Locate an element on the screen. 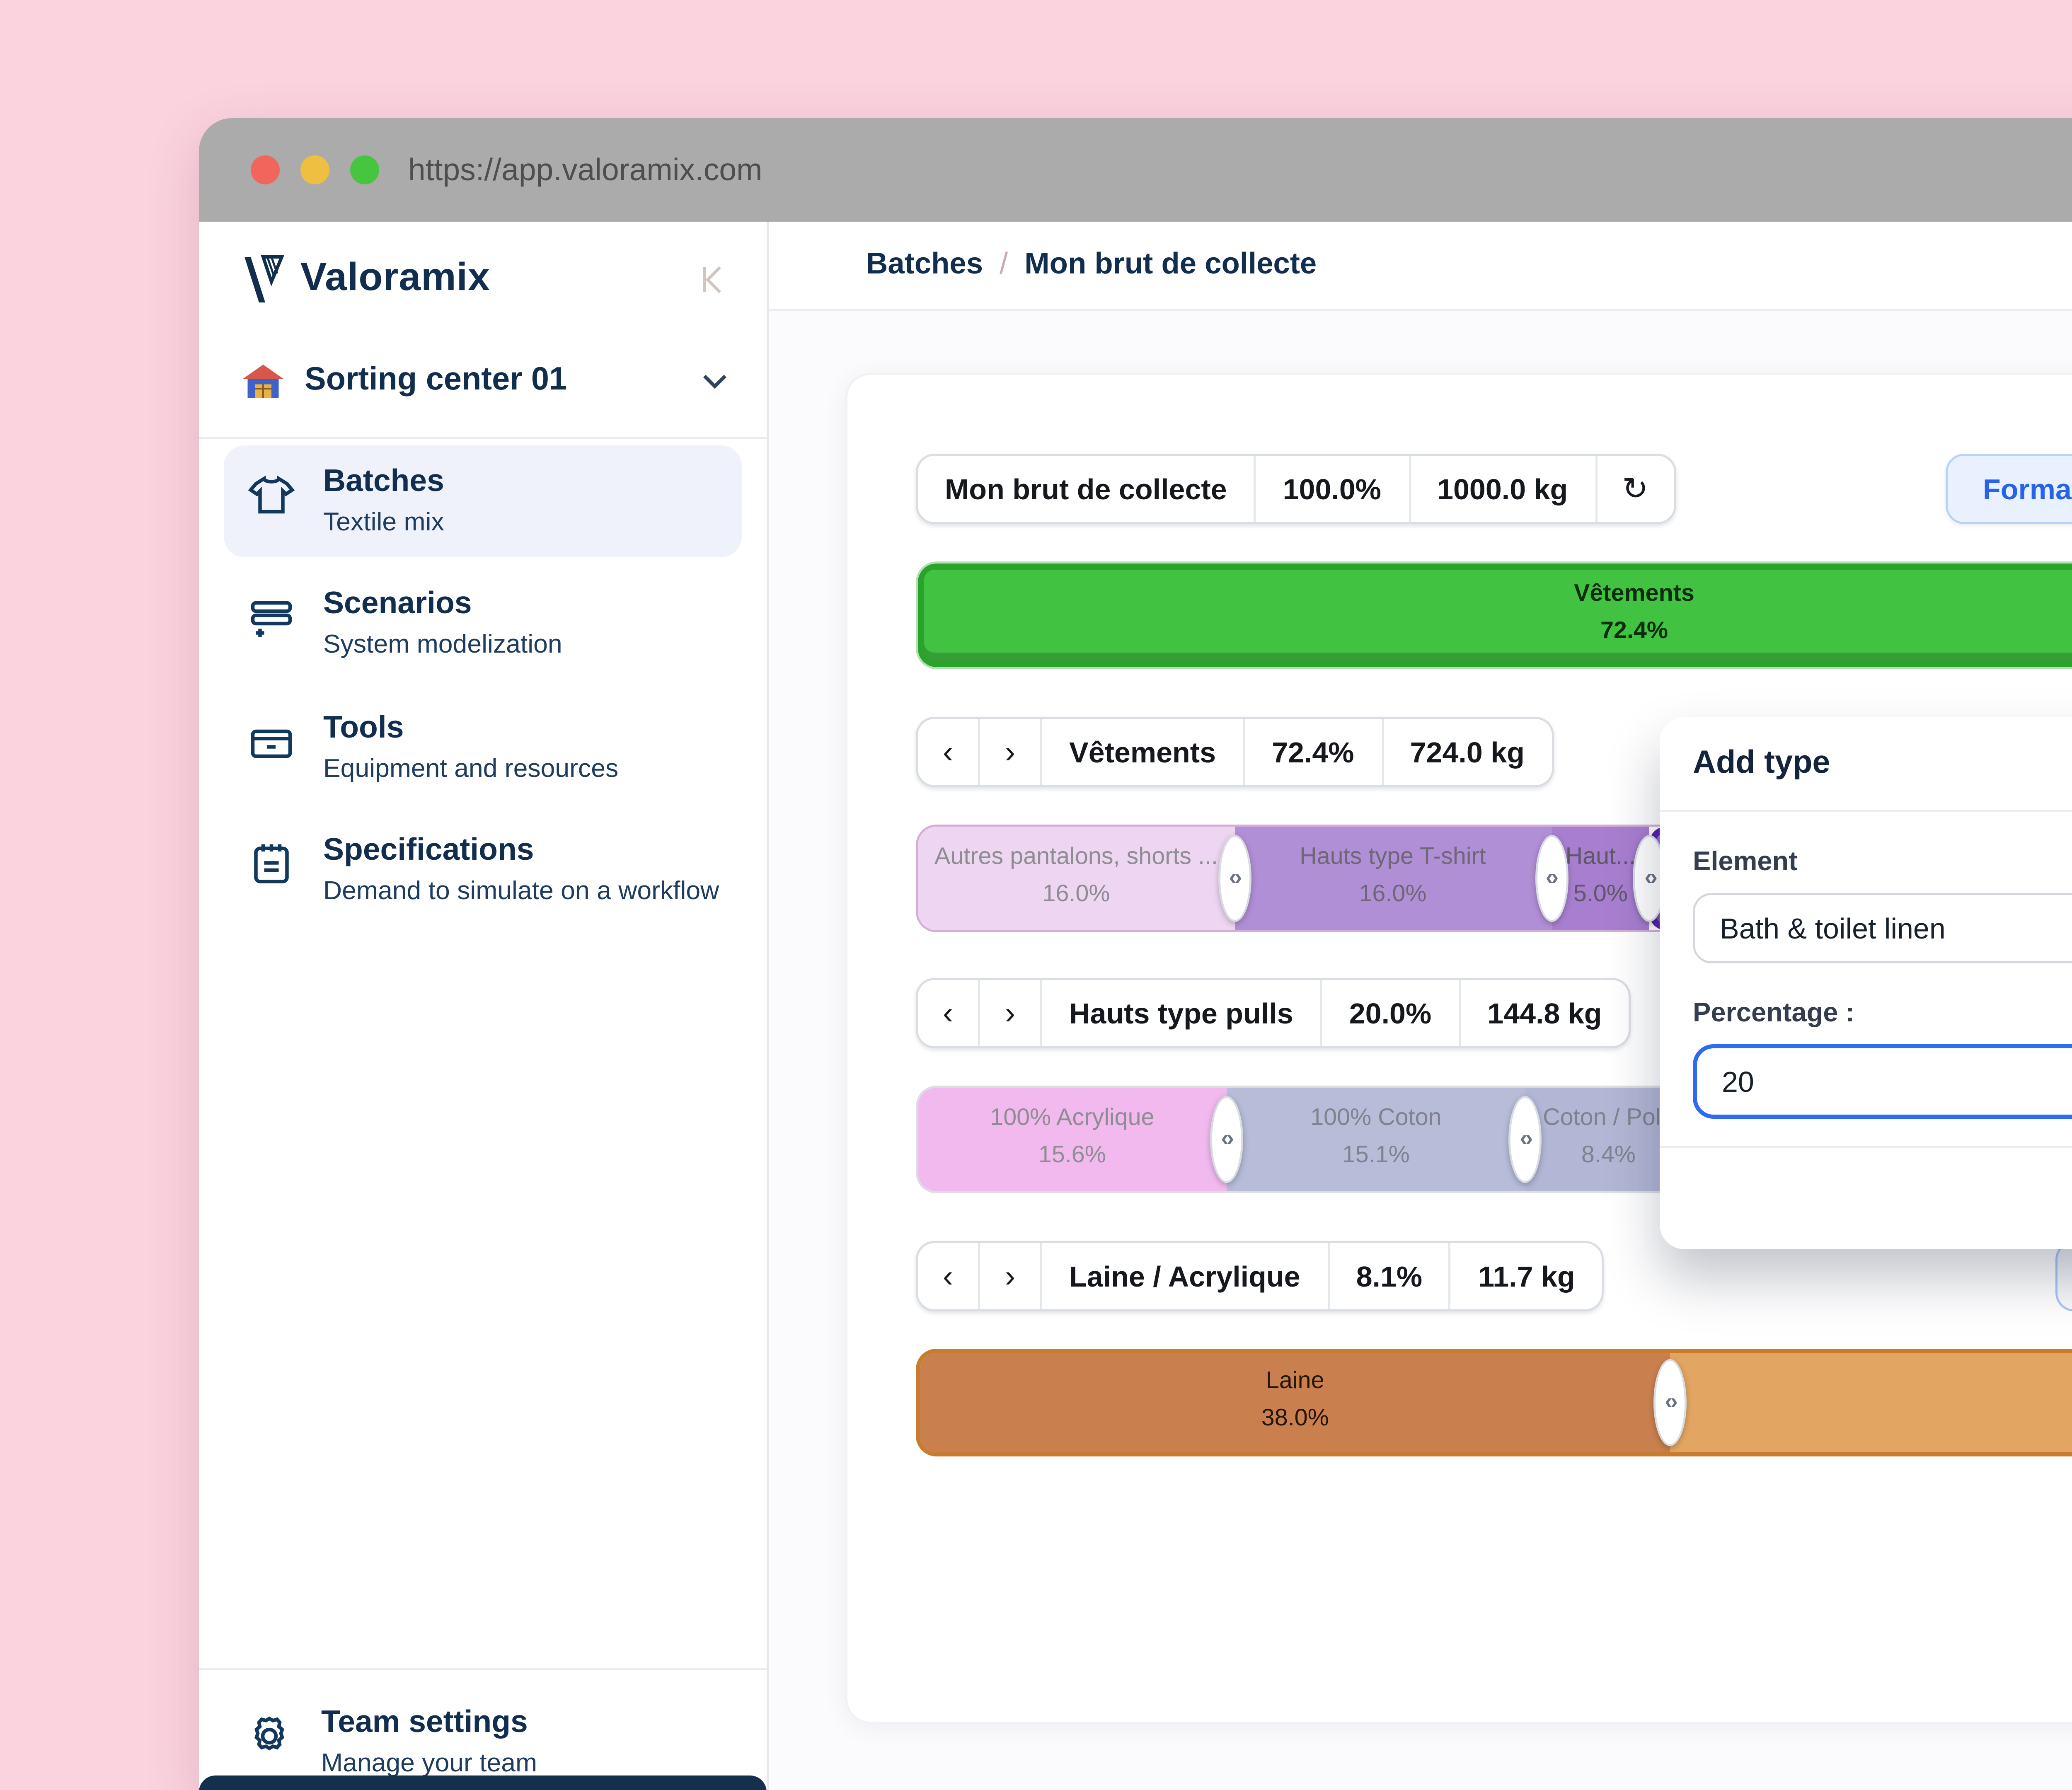 The width and height of the screenshot is (2072, 1790). browser-titlebar: https://app.valoramix.com ✕ is located at coordinates (1135, 170).